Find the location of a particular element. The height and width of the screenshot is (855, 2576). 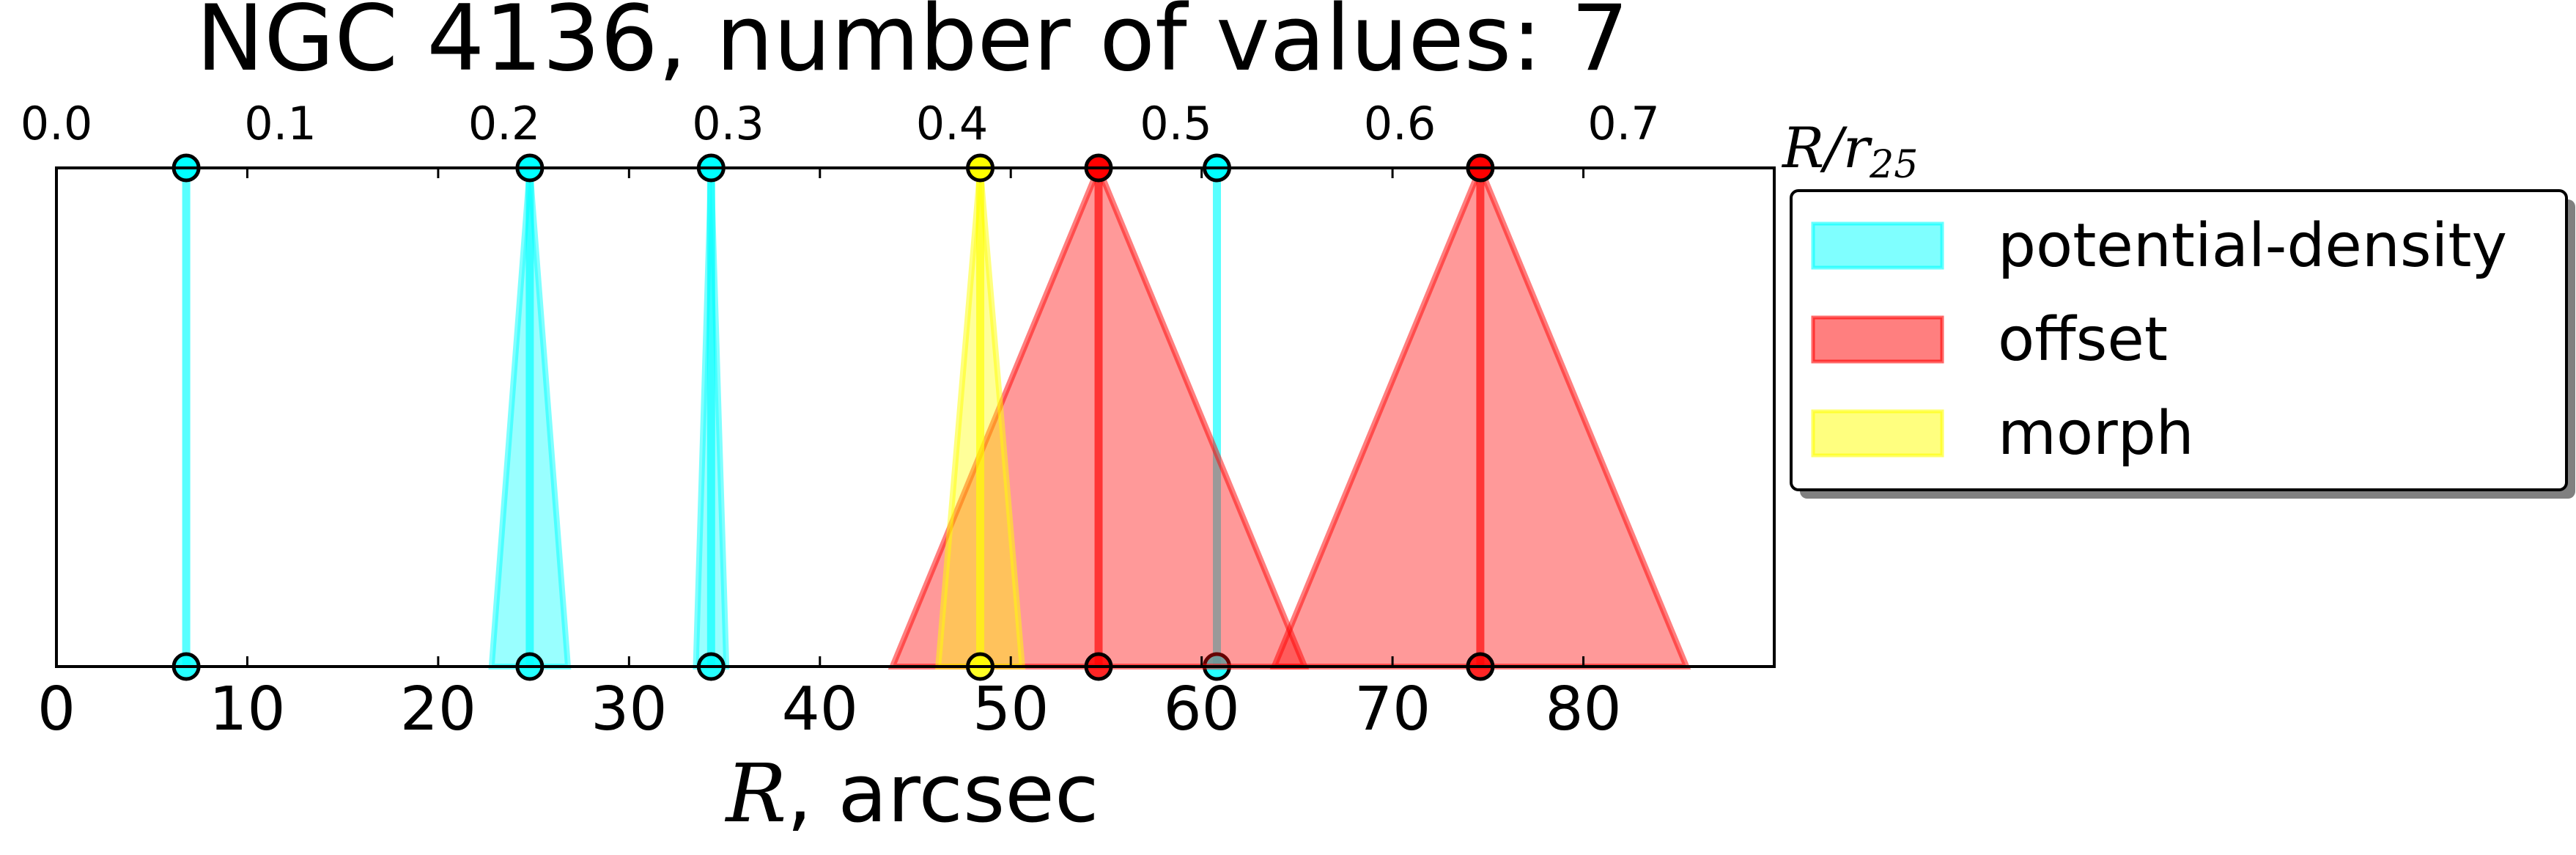

top-tick-label: 0.2 is located at coordinates (504, 123).